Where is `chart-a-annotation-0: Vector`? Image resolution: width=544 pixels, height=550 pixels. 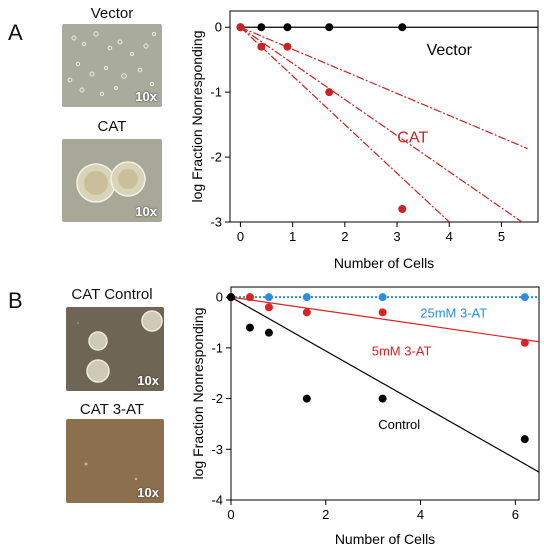 chart-a-annotation-0: Vector is located at coordinates (450, 50).